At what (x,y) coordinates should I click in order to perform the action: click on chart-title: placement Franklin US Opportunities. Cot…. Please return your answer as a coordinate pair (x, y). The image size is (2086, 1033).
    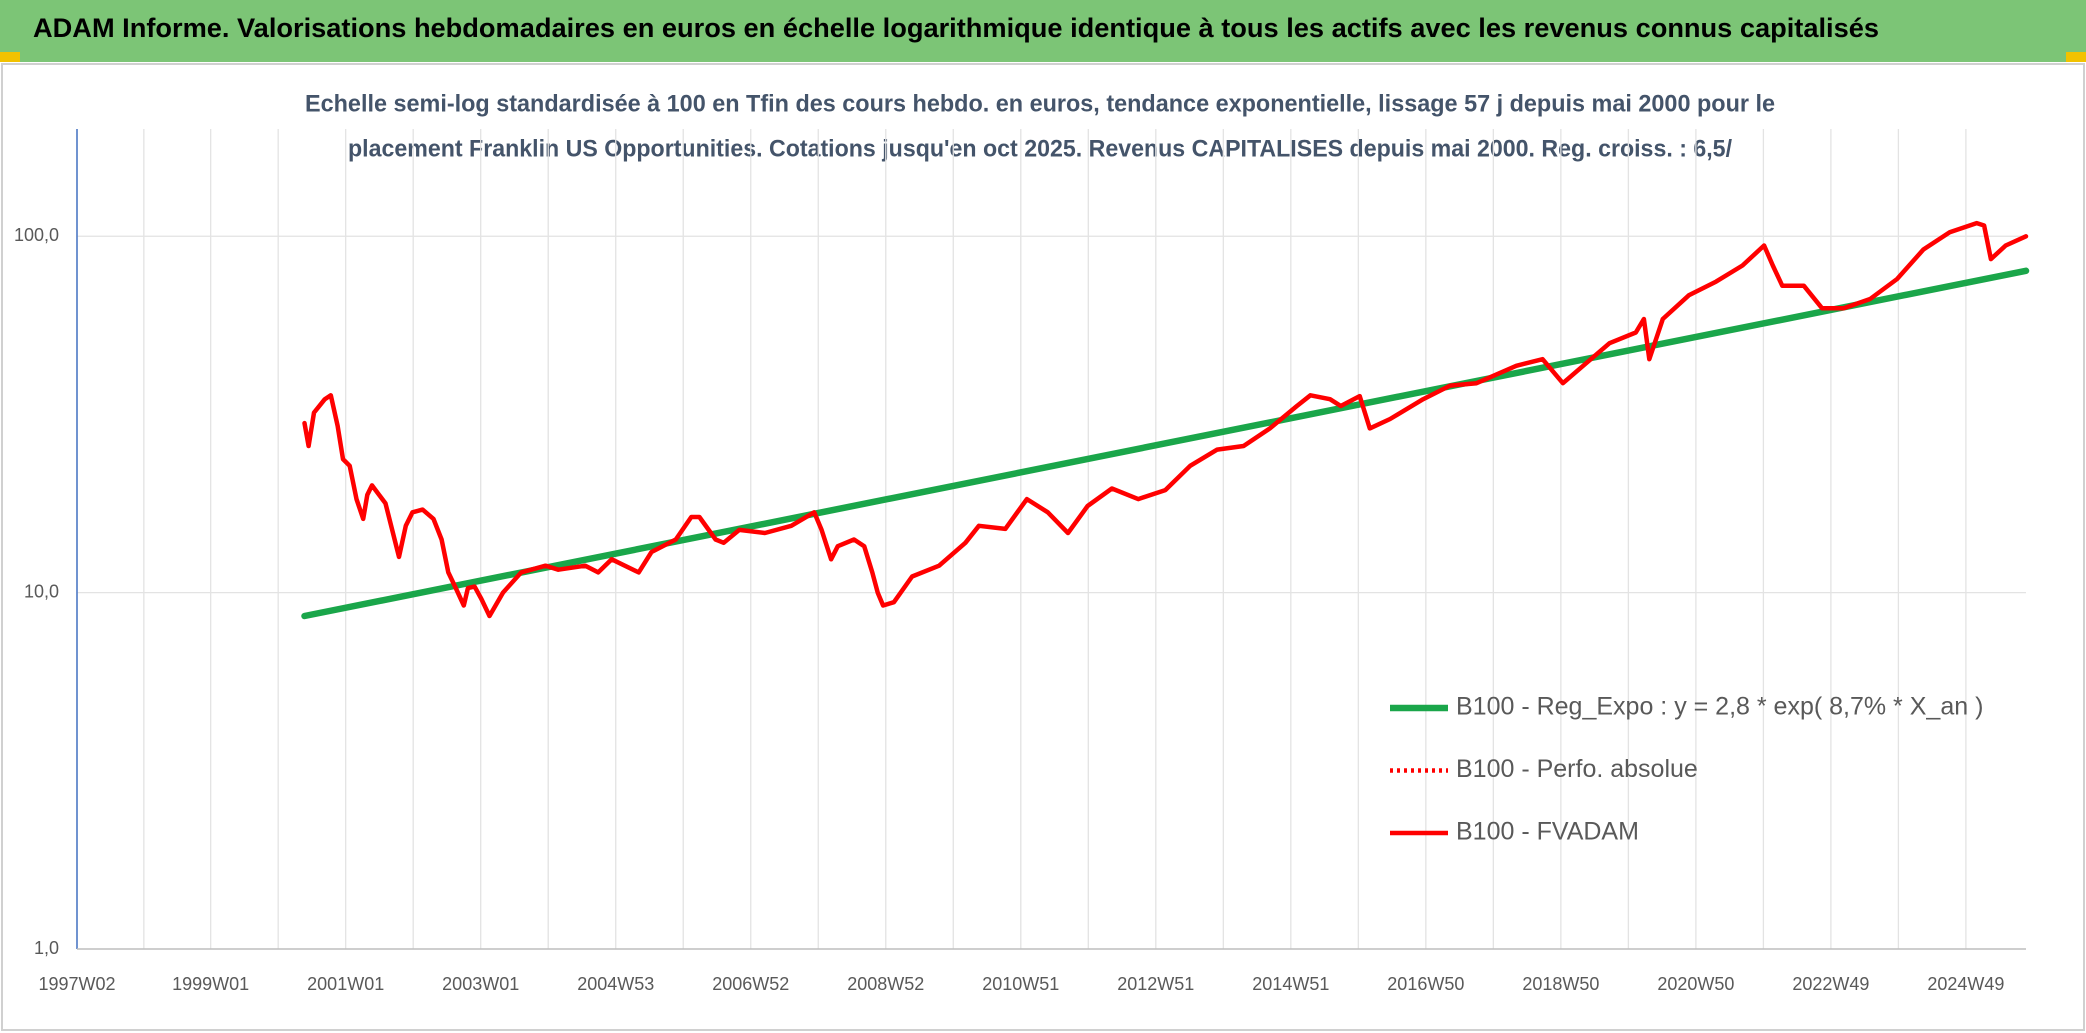
    Looking at the image, I should click on (1040, 148).